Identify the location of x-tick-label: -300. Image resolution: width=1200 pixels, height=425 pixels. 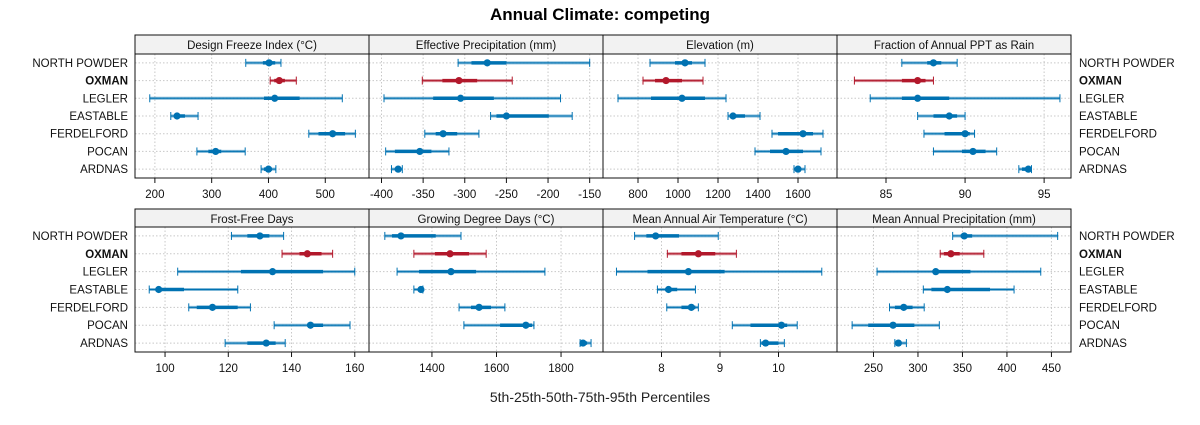
(464, 195).